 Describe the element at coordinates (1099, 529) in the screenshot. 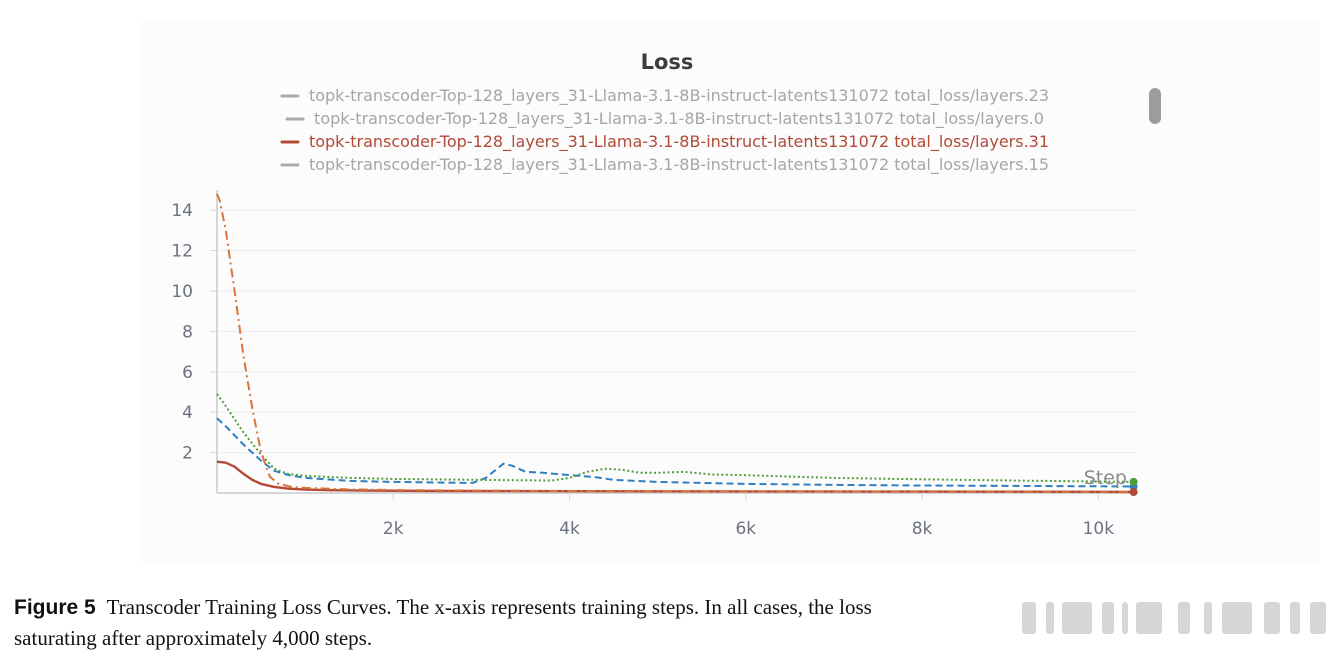

I see `x-tick-label: 10k` at that location.